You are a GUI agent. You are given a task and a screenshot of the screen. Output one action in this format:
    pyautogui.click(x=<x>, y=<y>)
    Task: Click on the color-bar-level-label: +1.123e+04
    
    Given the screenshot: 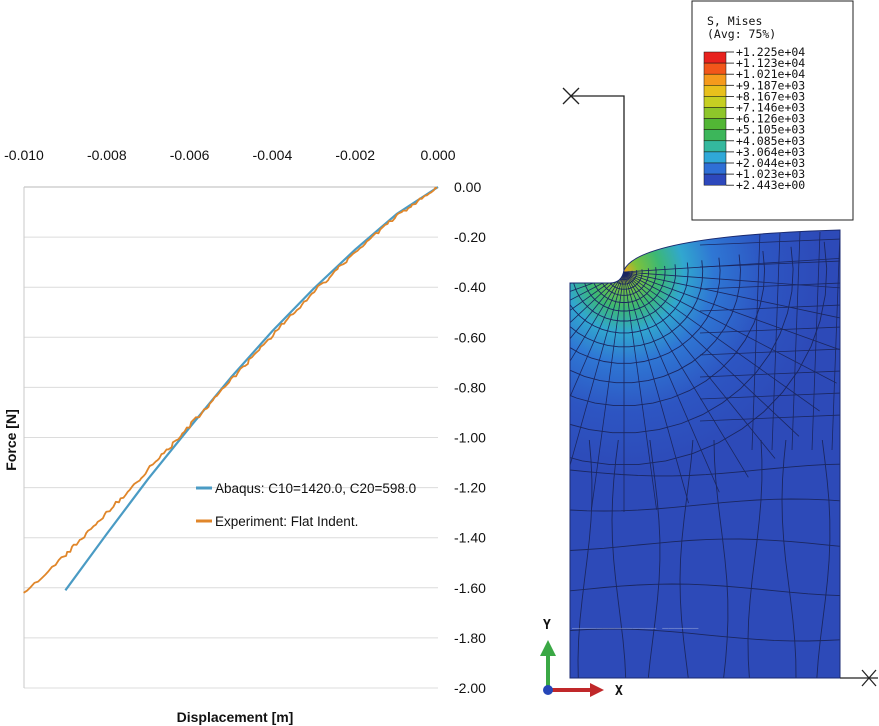 What is the action you would take?
    pyautogui.click(x=770, y=63)
    